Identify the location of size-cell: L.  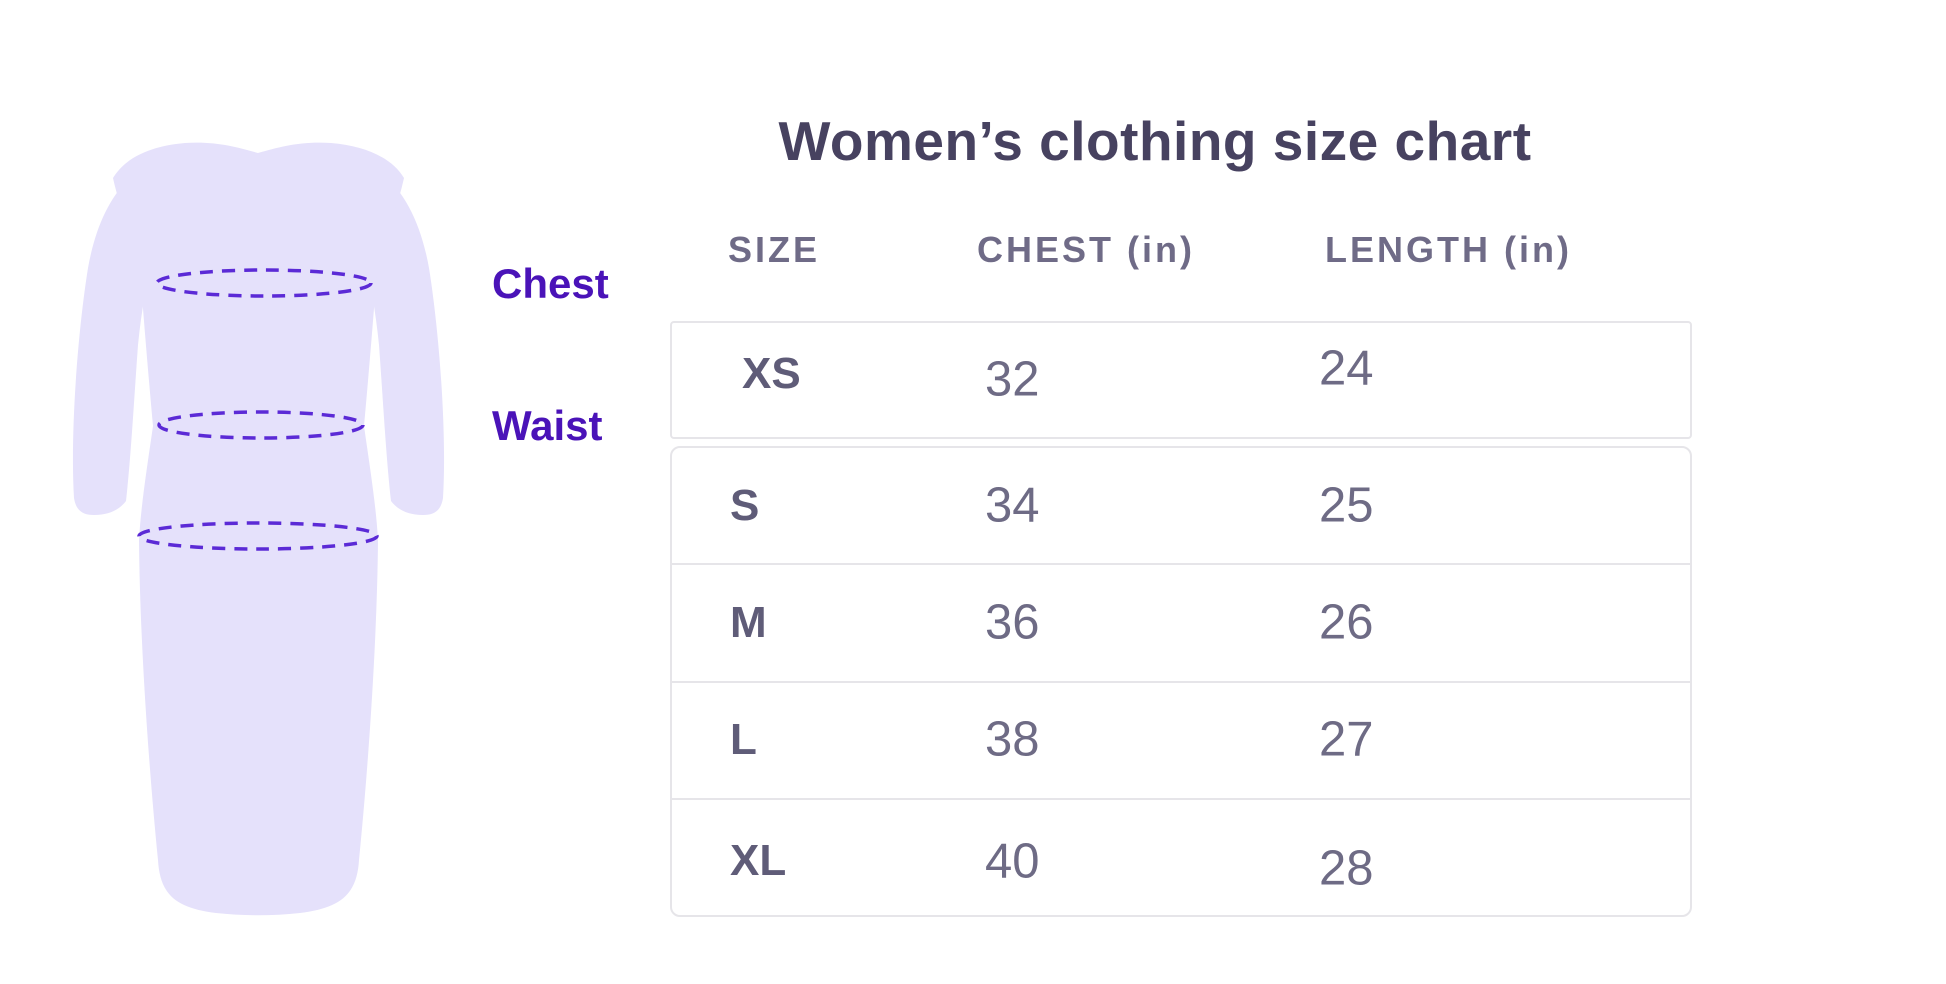
(743, 740).